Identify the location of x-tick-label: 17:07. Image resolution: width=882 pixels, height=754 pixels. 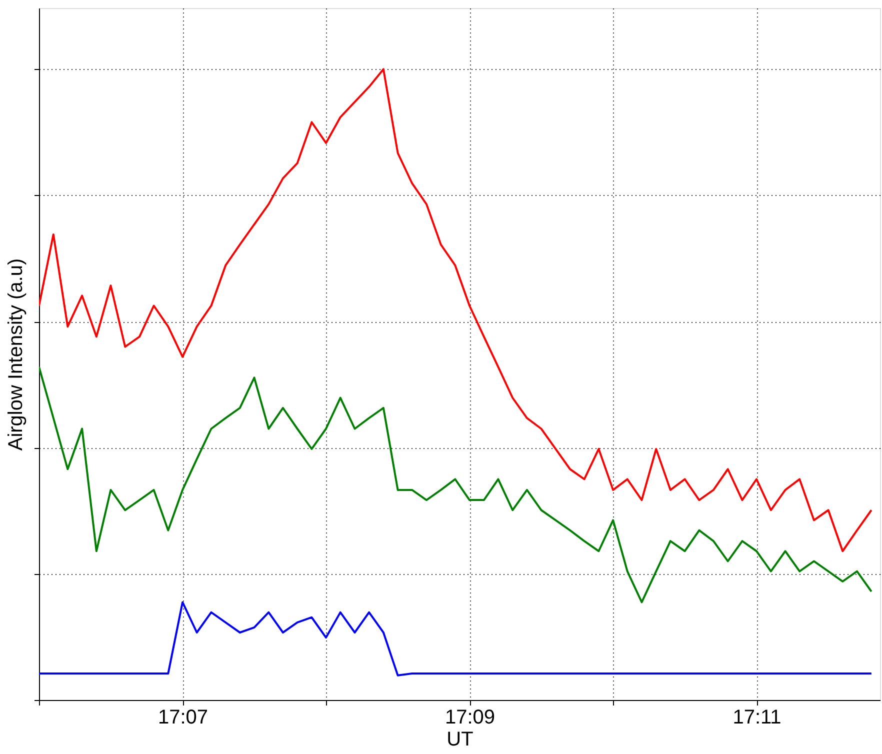
(183, 717).